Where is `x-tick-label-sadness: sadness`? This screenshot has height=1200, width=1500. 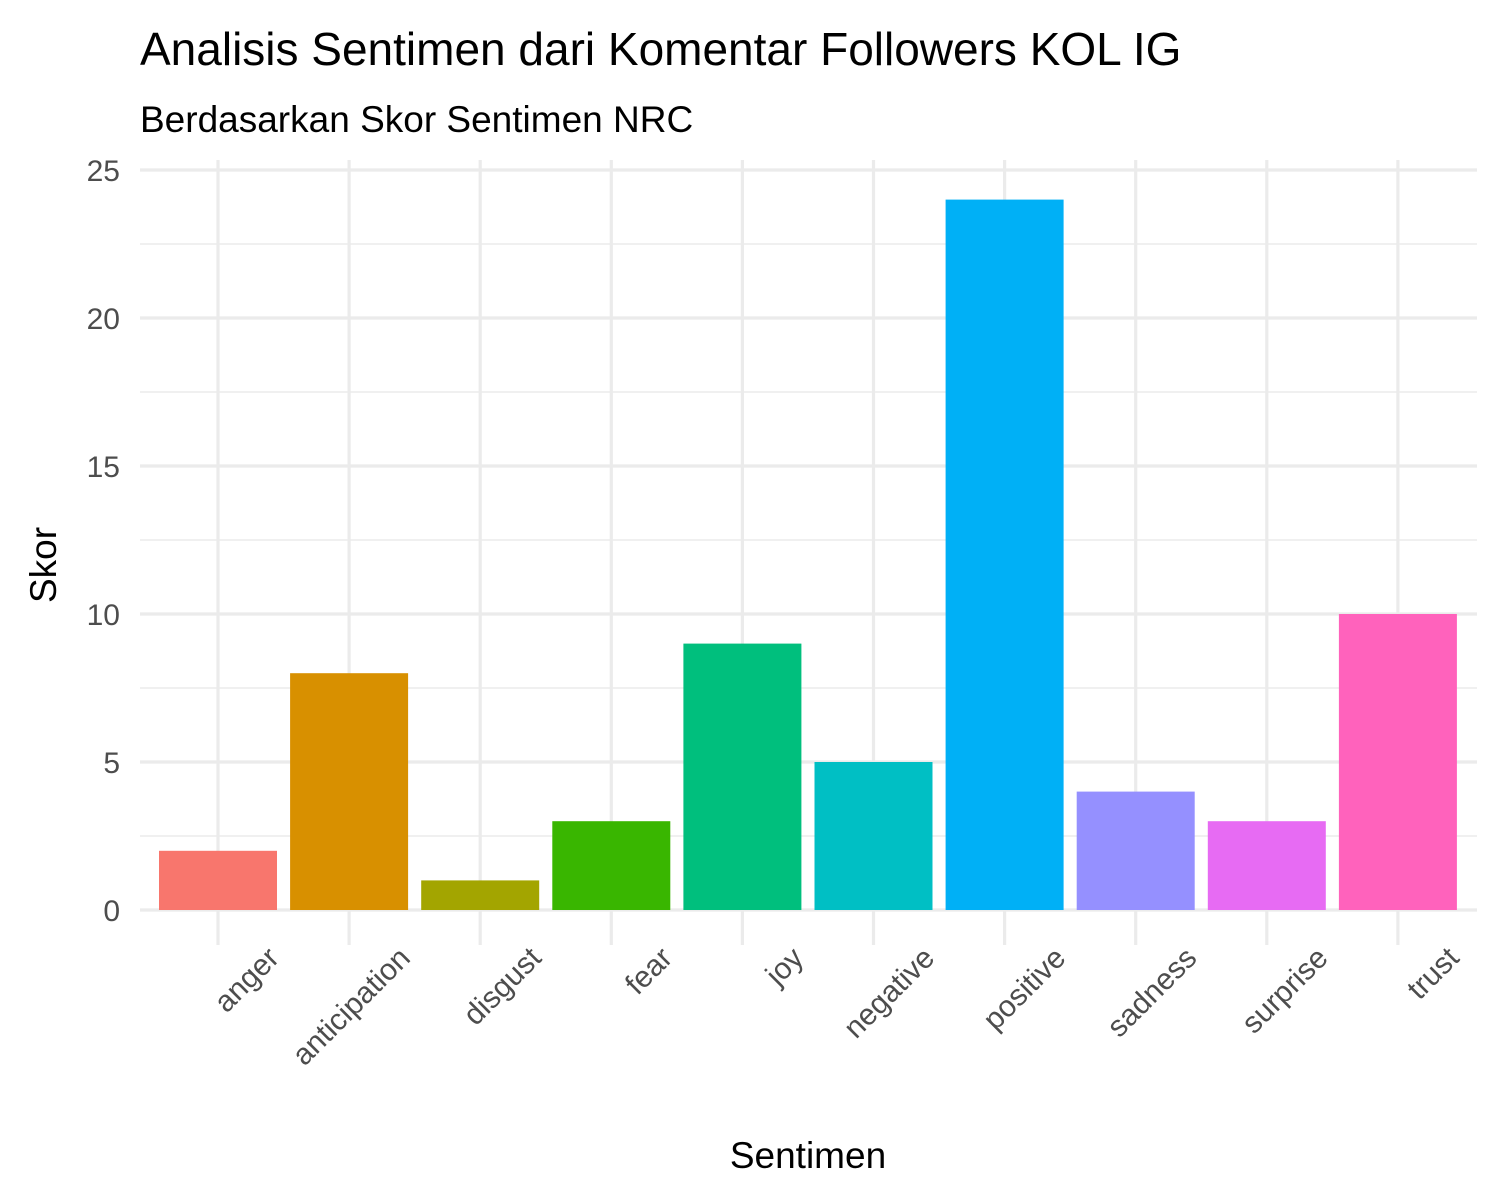 x-tick-label-sadness: sadness is located at coordinates (1152, 992).